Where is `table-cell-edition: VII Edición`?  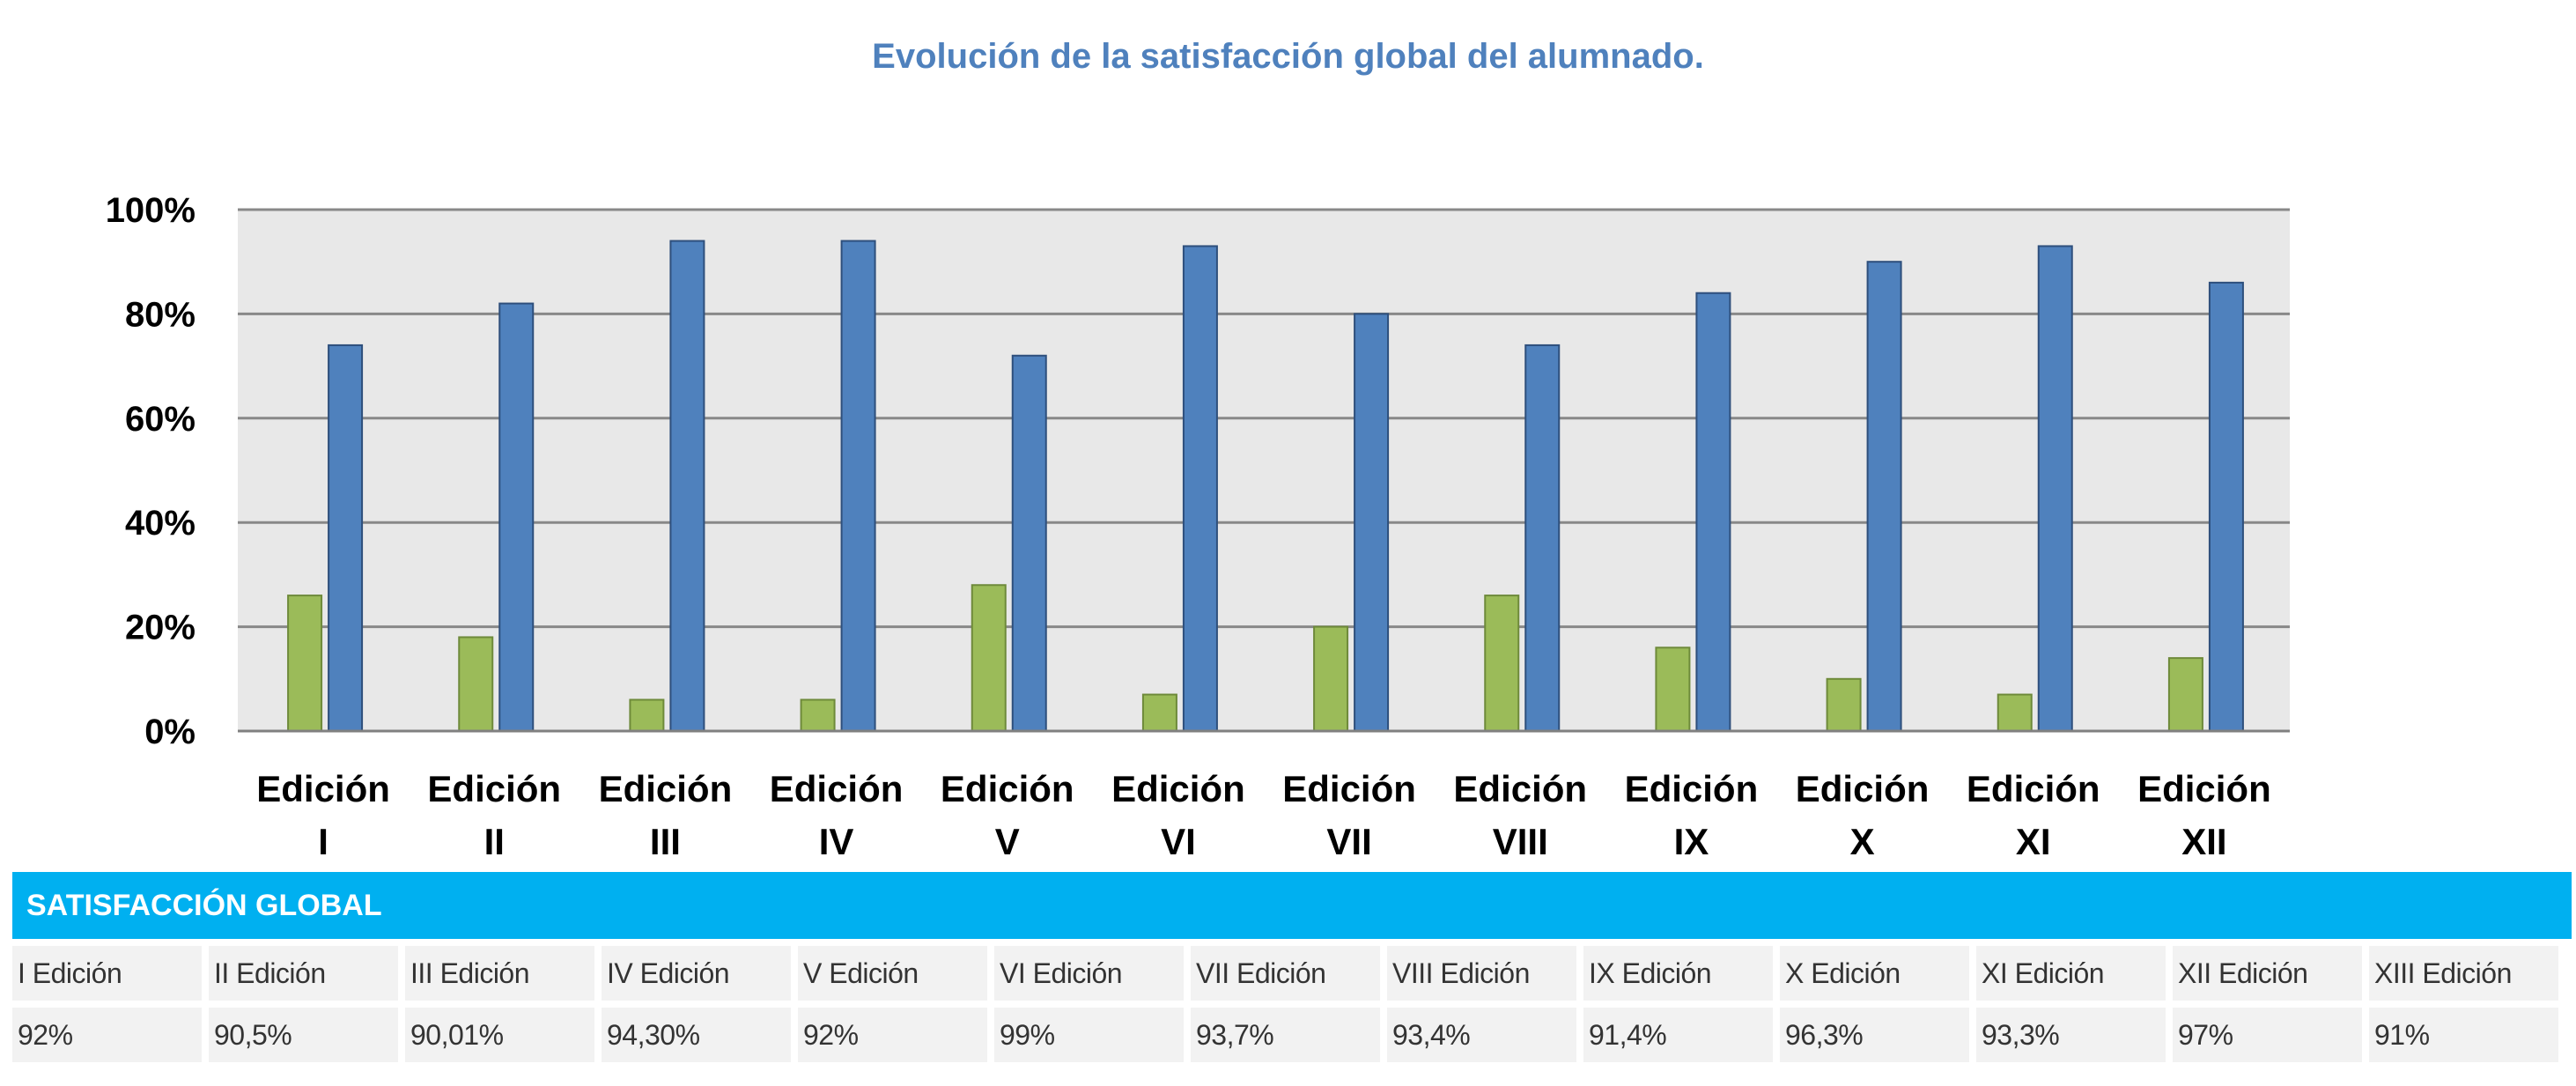 table-cell-edition: VII Edición is located at coordinates (1285, 974).